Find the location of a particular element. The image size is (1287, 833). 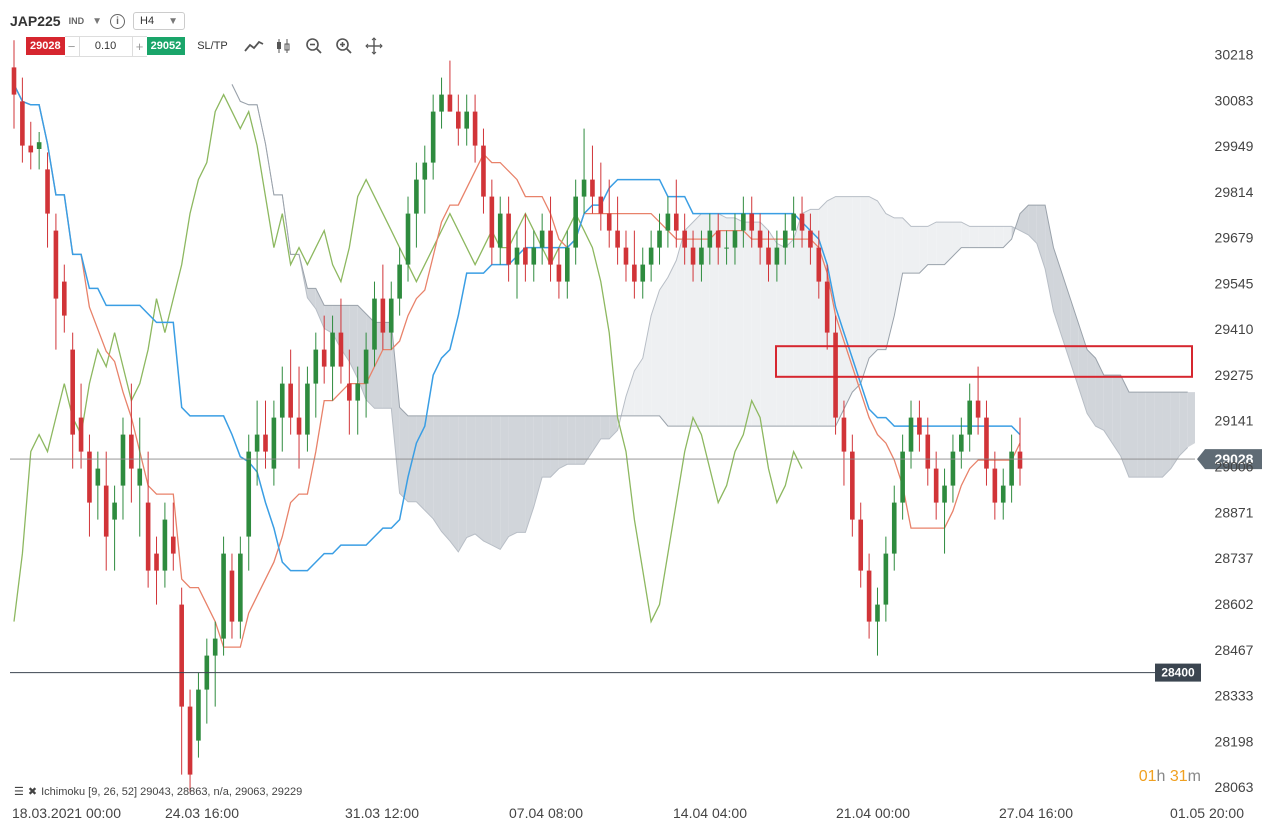

sltp-button: SL/TP is located at coordinates (212, 46).